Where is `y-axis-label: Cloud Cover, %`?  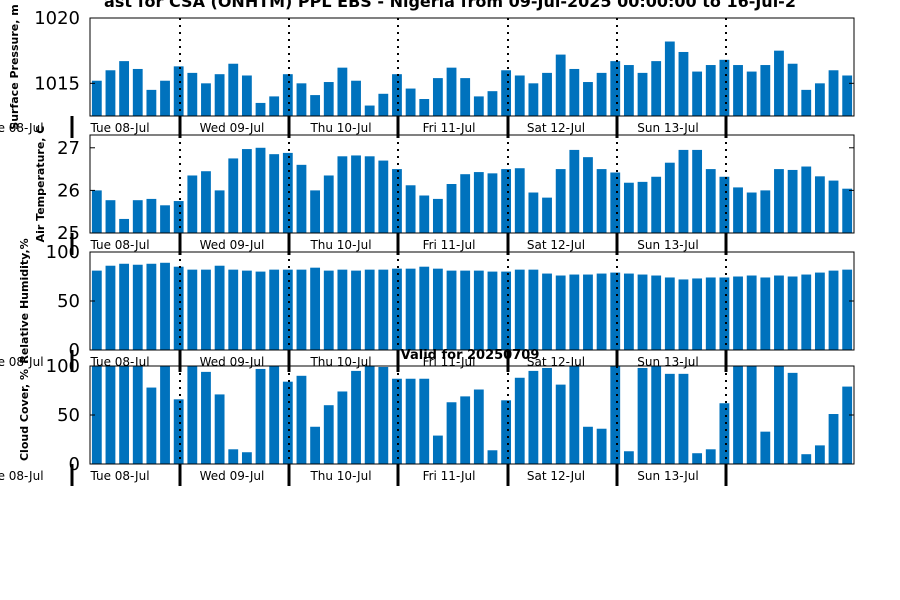
y-axis-label: Cloud Cover, % is located at coordinates (24, 415).